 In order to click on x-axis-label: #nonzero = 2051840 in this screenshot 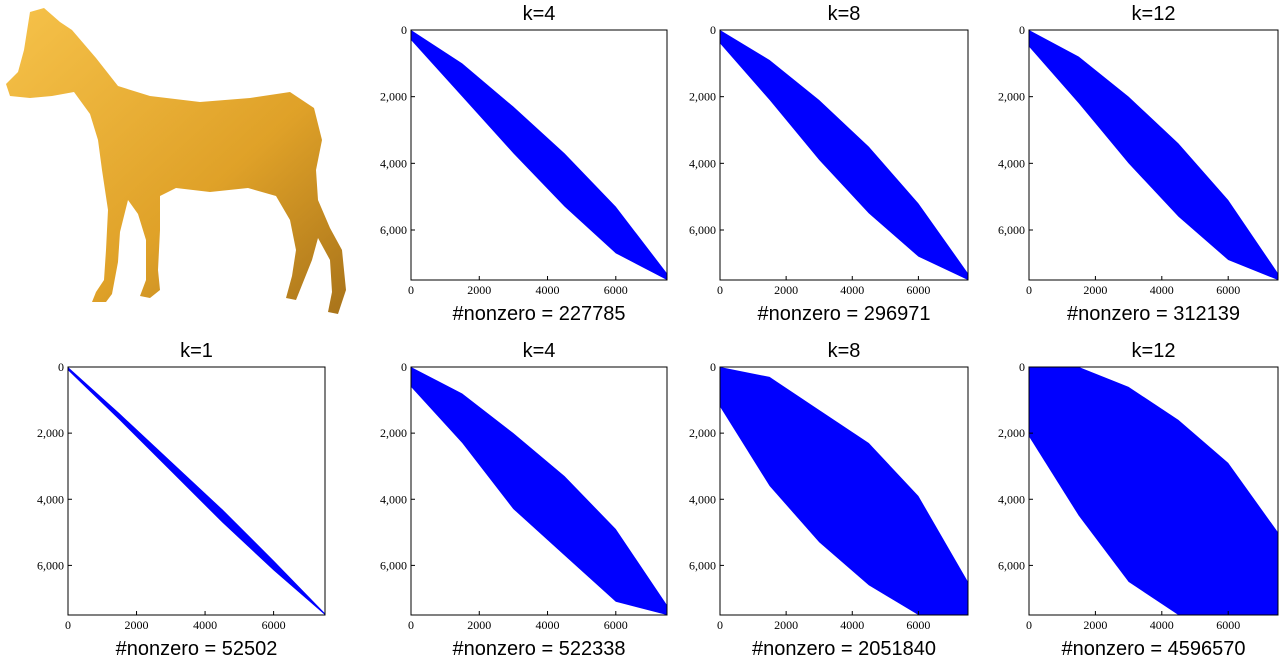, I will do `click(844, 649)`.